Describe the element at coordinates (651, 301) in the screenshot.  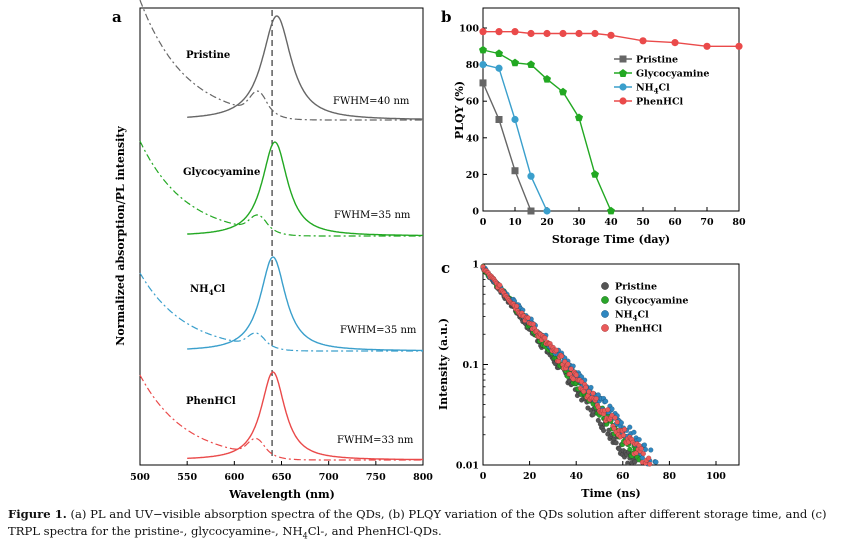
I see `c-legend-glycocyamine-label: Glycocyamine` at that location.